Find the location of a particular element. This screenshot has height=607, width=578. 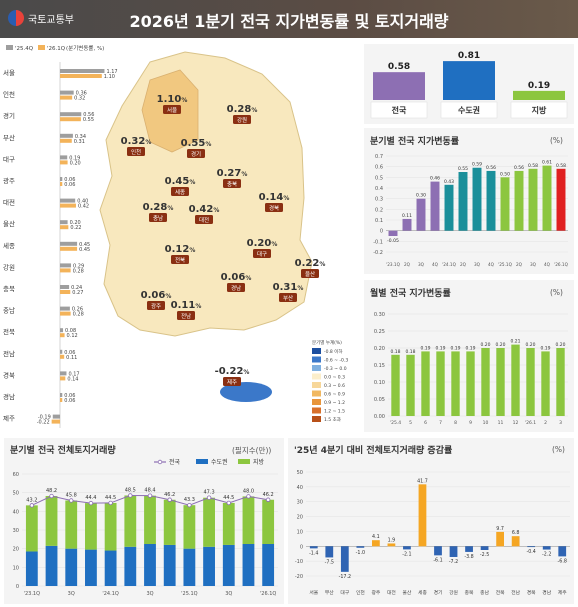

monthly-x-label: 10 is located at coordinates (486, 423).